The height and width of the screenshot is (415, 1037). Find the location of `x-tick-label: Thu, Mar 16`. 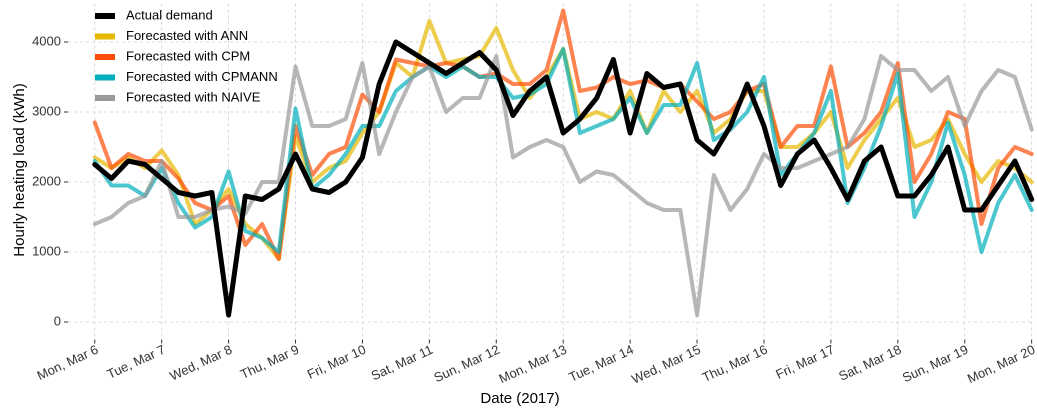

x-tick-label: Thu, Mar 16 is located at coordinates (735, 363).